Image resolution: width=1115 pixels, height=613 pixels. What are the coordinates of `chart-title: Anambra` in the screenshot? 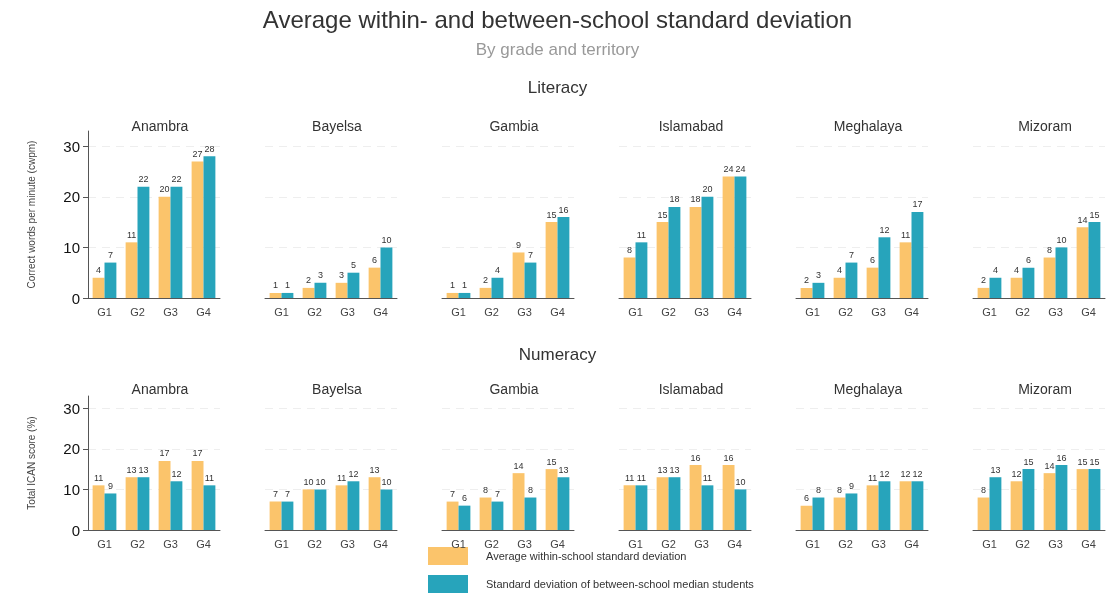 It's located at (160, 389).